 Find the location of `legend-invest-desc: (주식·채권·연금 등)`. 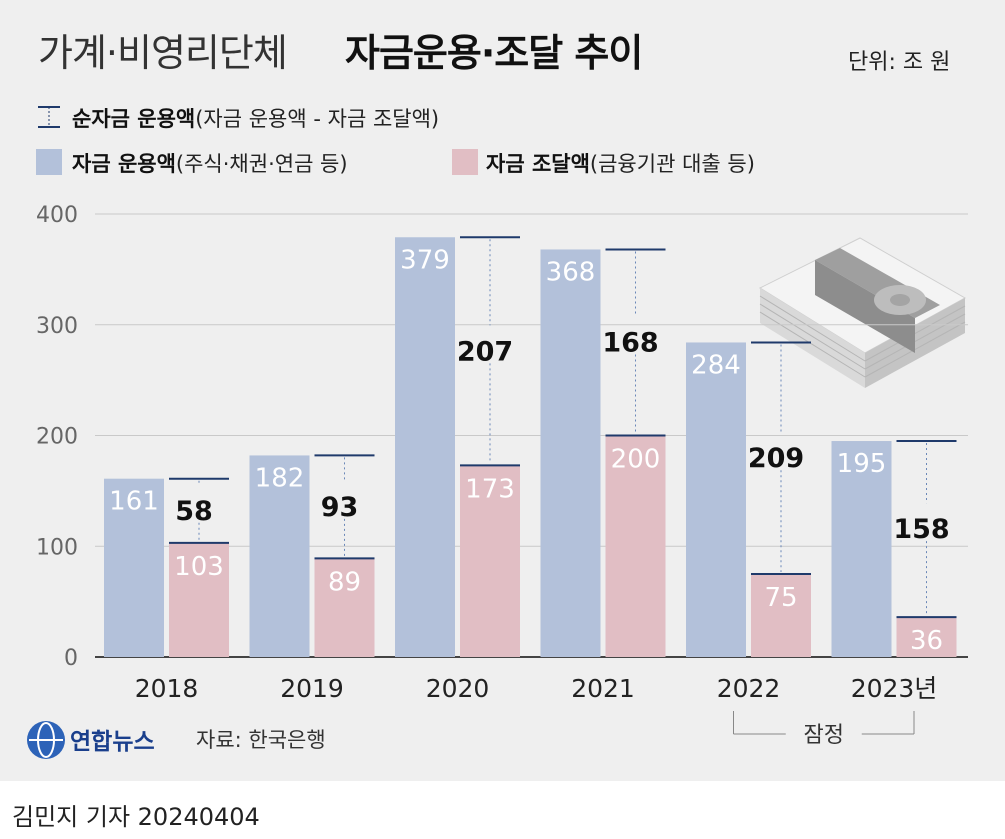

legend-invest-desc: (주식·채권·연금 등) is located at coordinates (261, 164).